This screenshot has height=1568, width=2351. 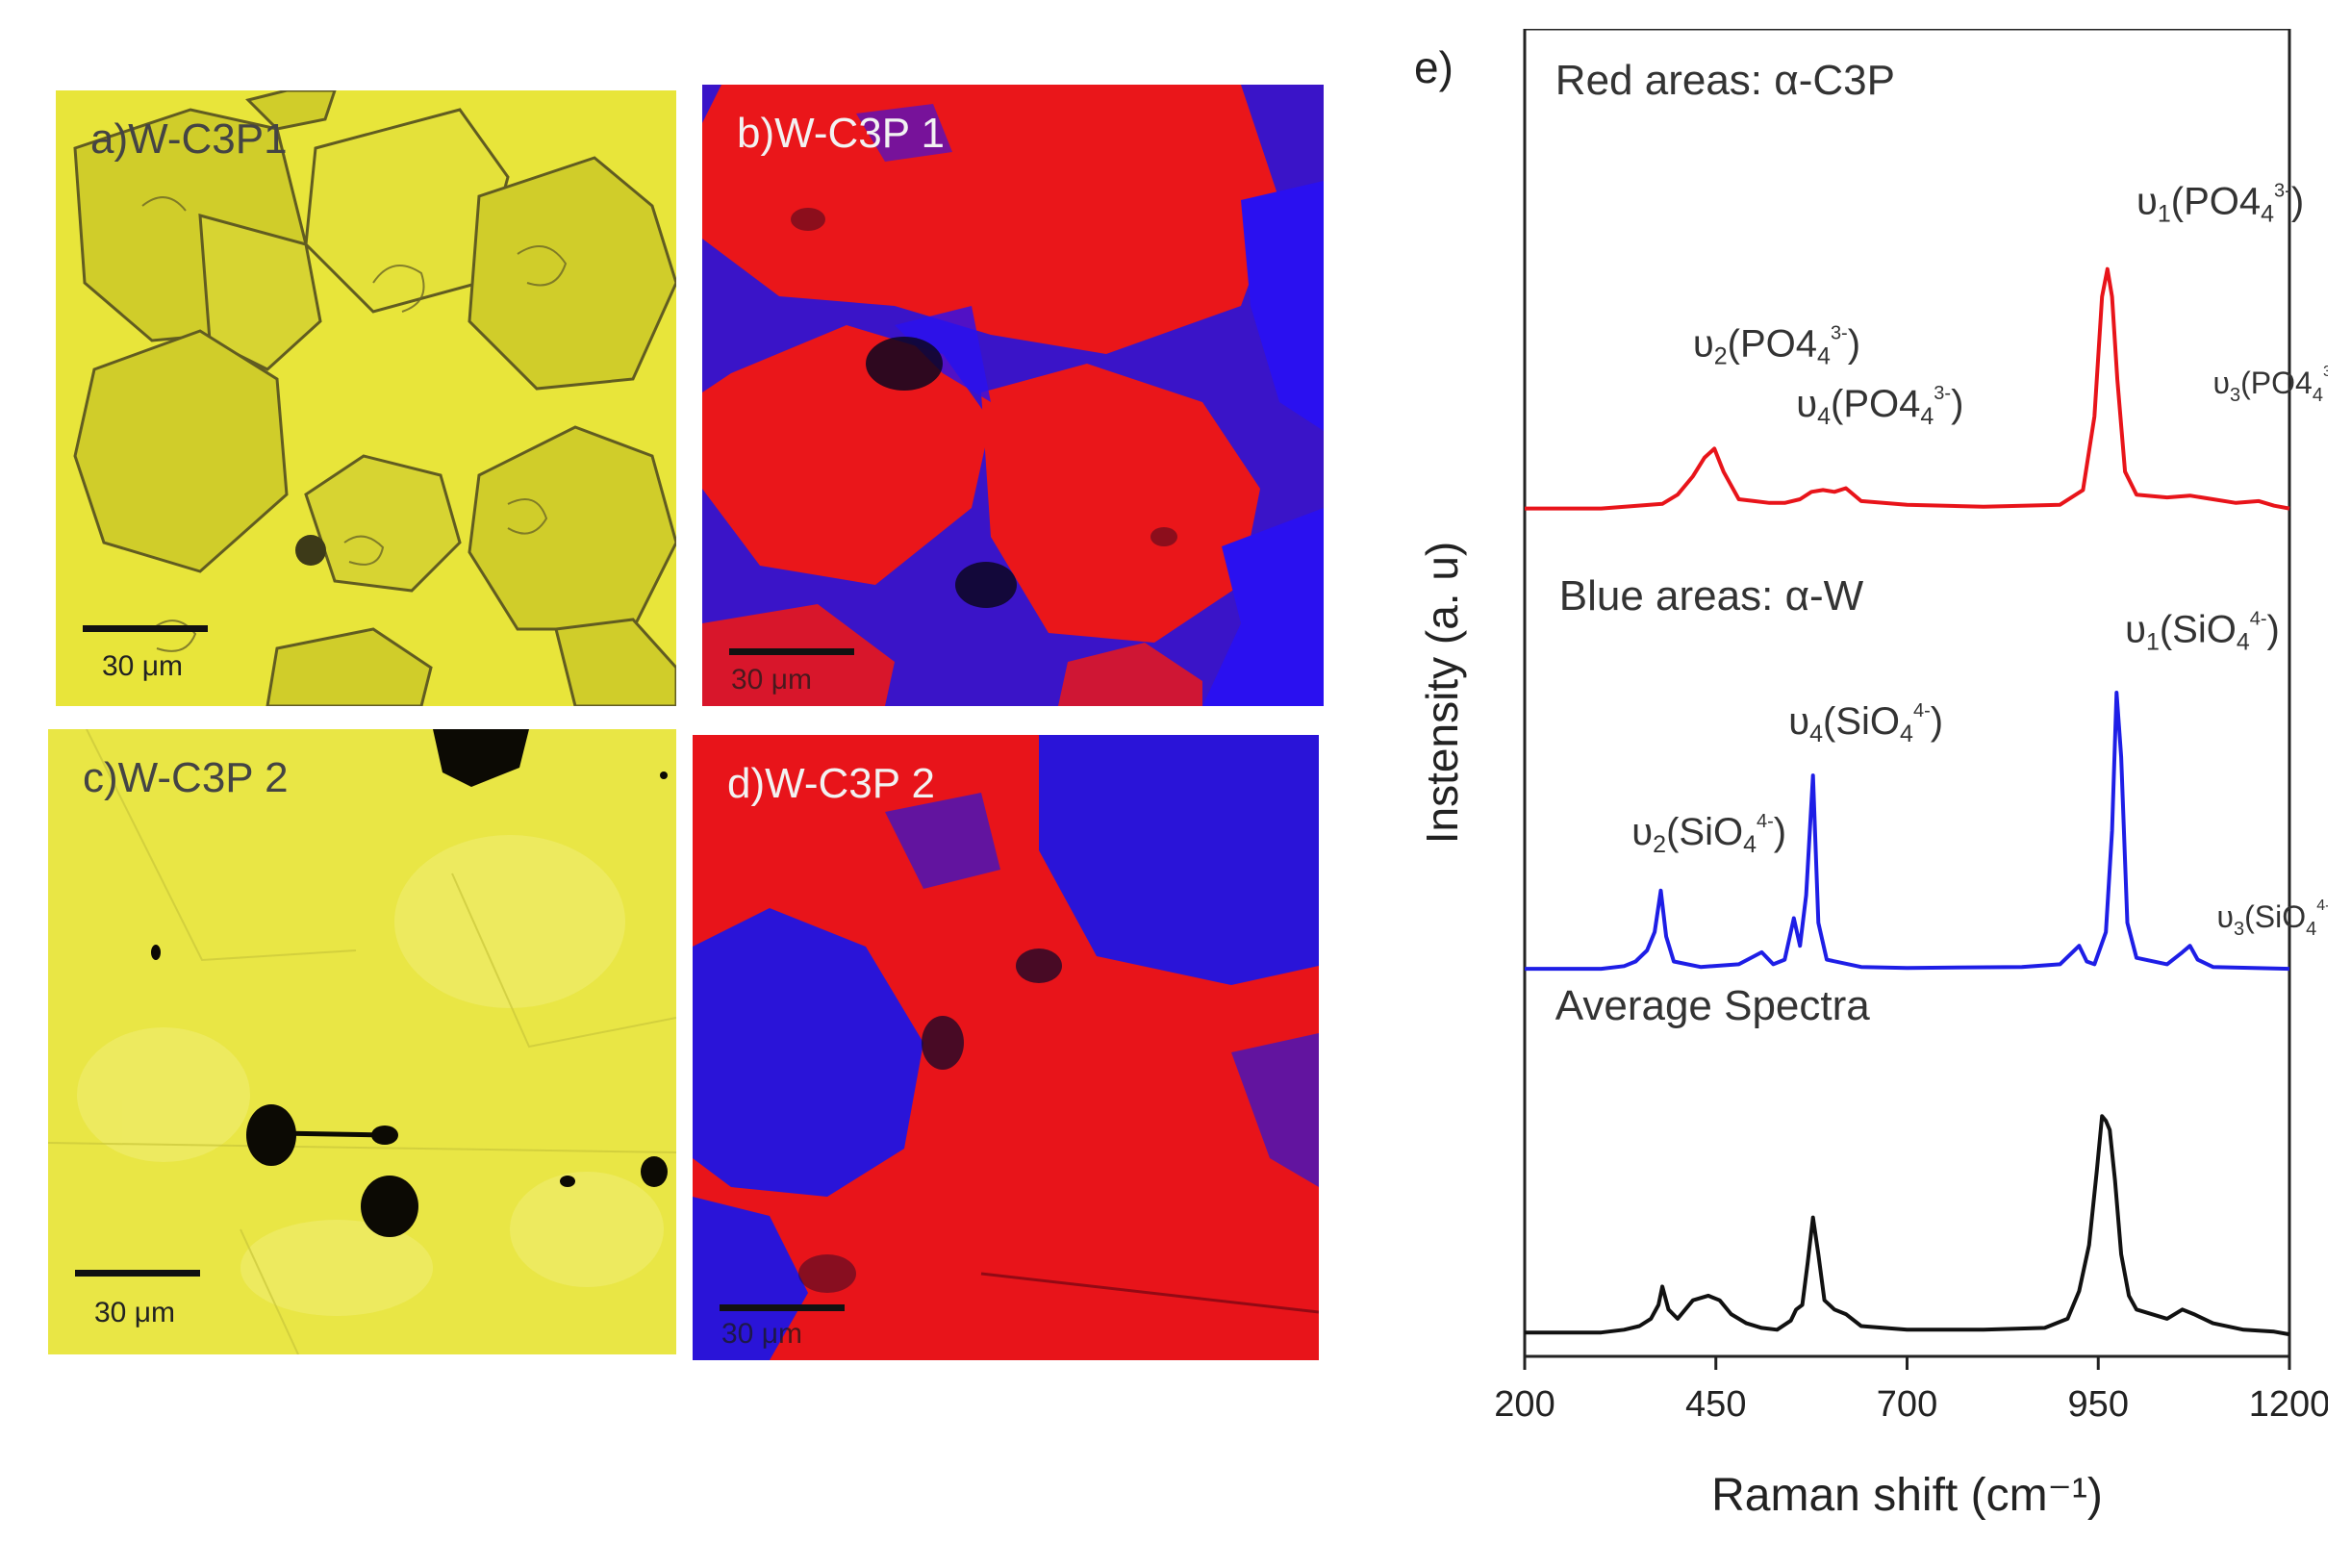 What do you see at coordinates (134, 1312) in the screenshot?
I see `panel-c-scale-text: 30 μm` at bounding box center [134, 1312].